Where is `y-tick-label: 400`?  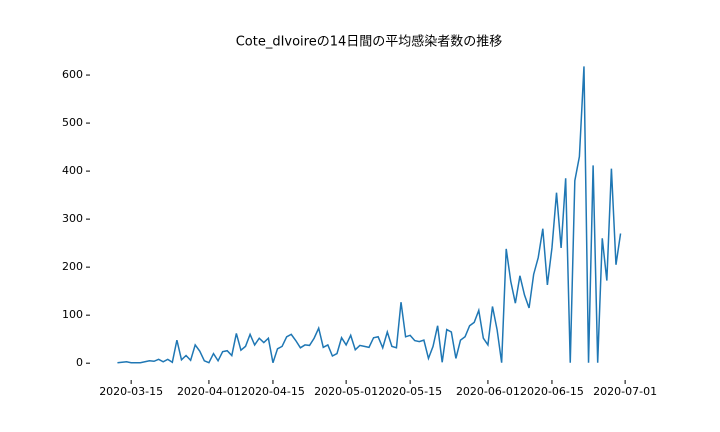 y-tick-label: 400 is located at coordinates (72, 170).